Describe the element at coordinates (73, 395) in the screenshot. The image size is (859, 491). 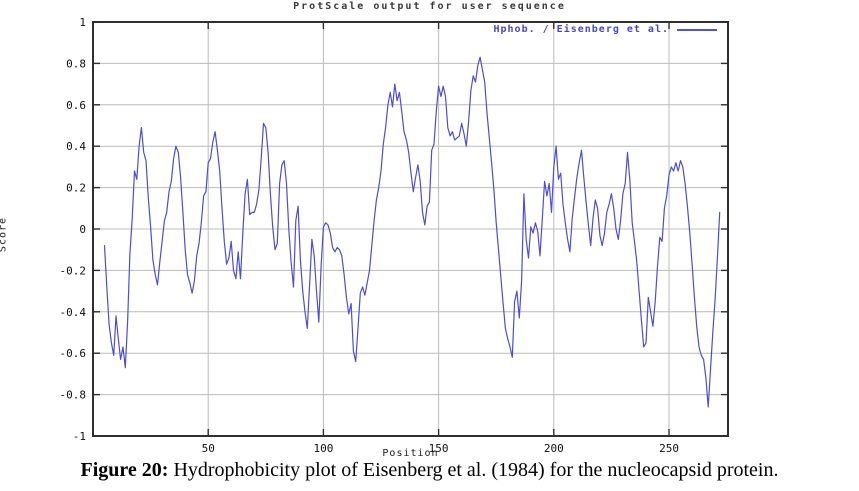
I see `y-tick-label: -0.8` at that location.